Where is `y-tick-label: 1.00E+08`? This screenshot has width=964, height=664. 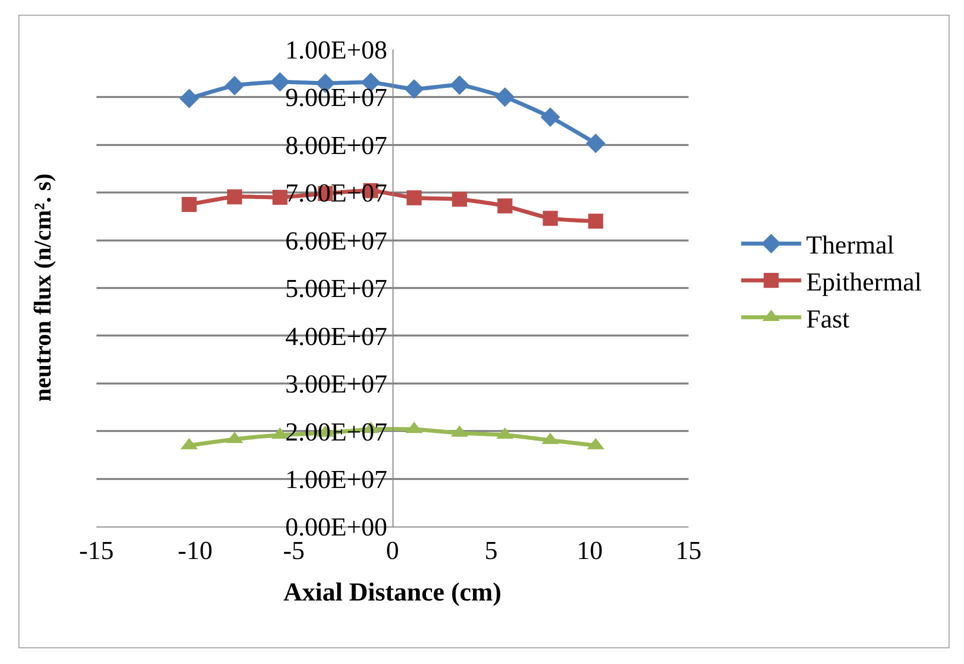 y-tick-label: 1.00E+08 is located at coordinates (336, 49).